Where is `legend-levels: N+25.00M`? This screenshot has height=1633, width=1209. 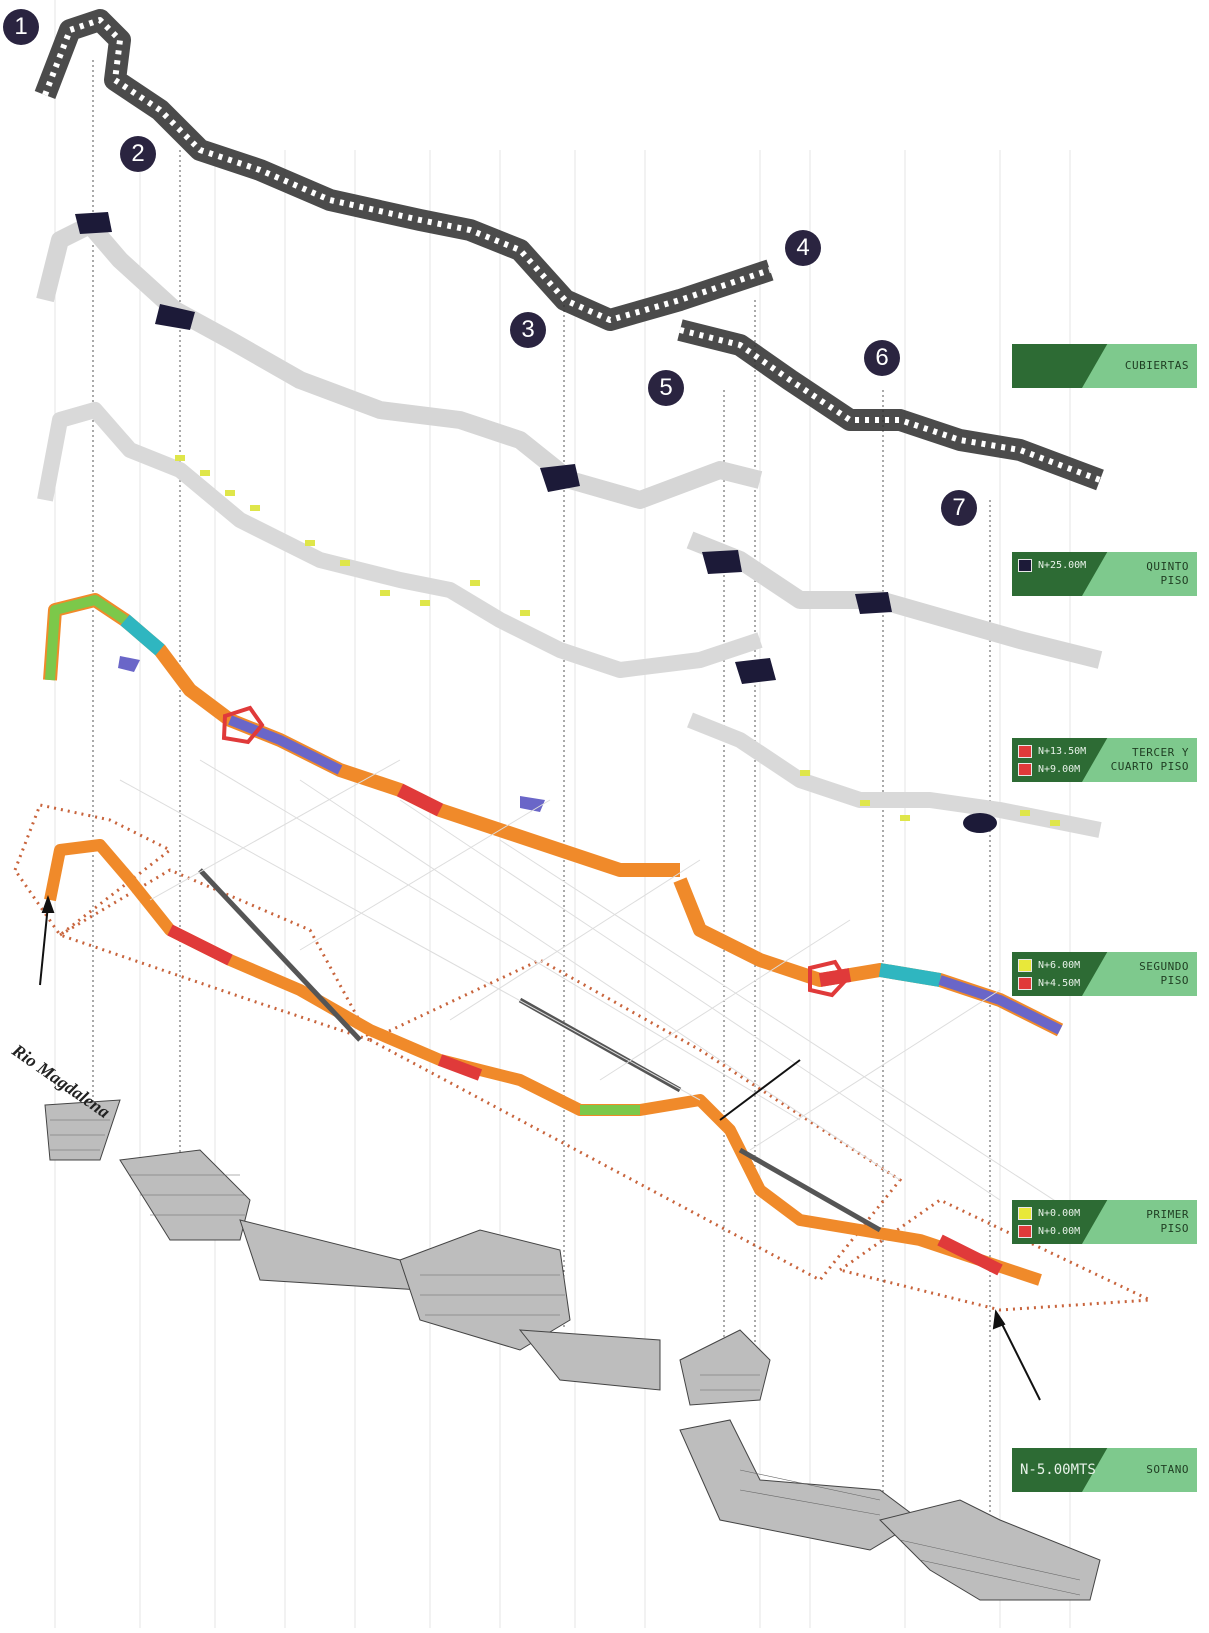
legend-levels: N+25.00M is located at coordinates (1052, 565).